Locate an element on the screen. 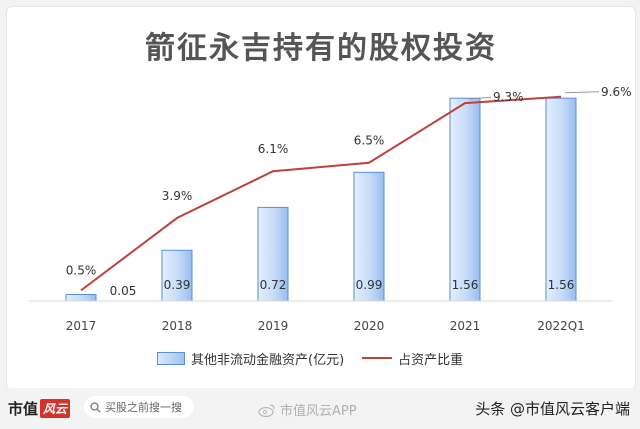 This screenshot has height=429, width=640. ratio-label-2022Q1: 9.6% is located at coordinates (616, 92).